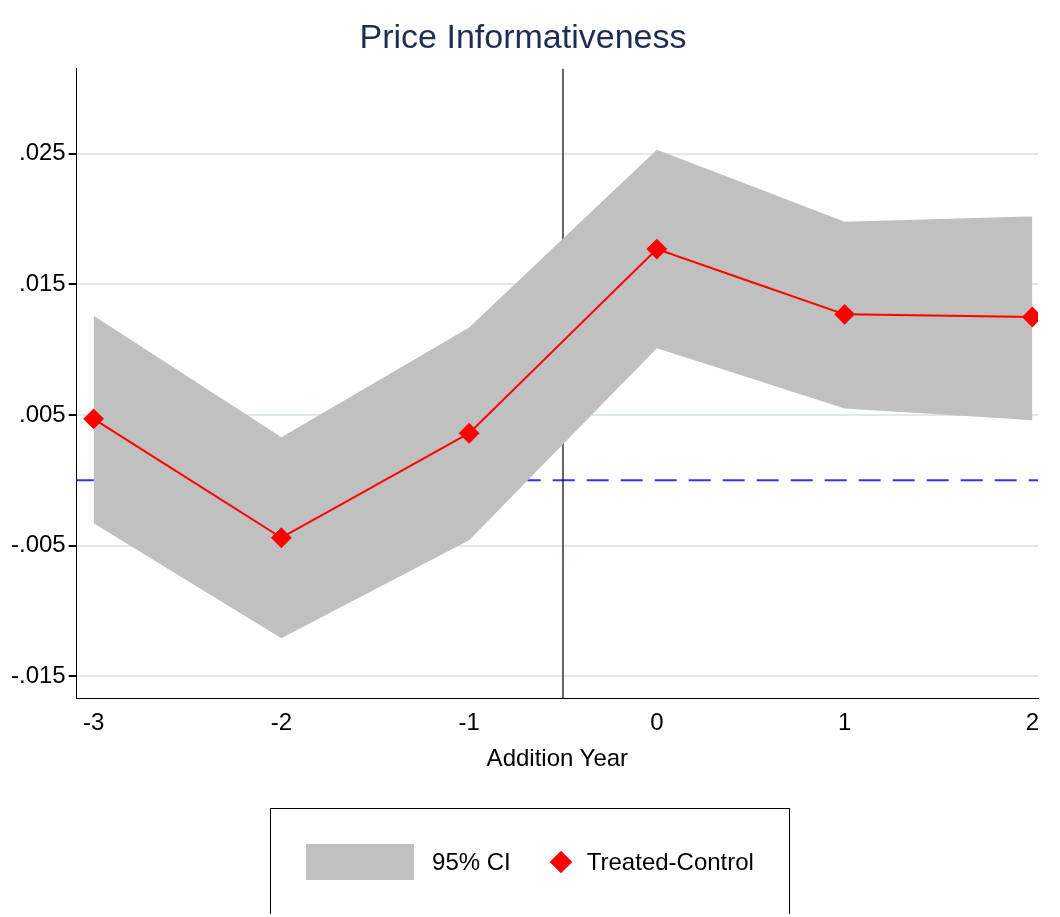  I want to click on x-tick-label: -3, so click(93, 722).